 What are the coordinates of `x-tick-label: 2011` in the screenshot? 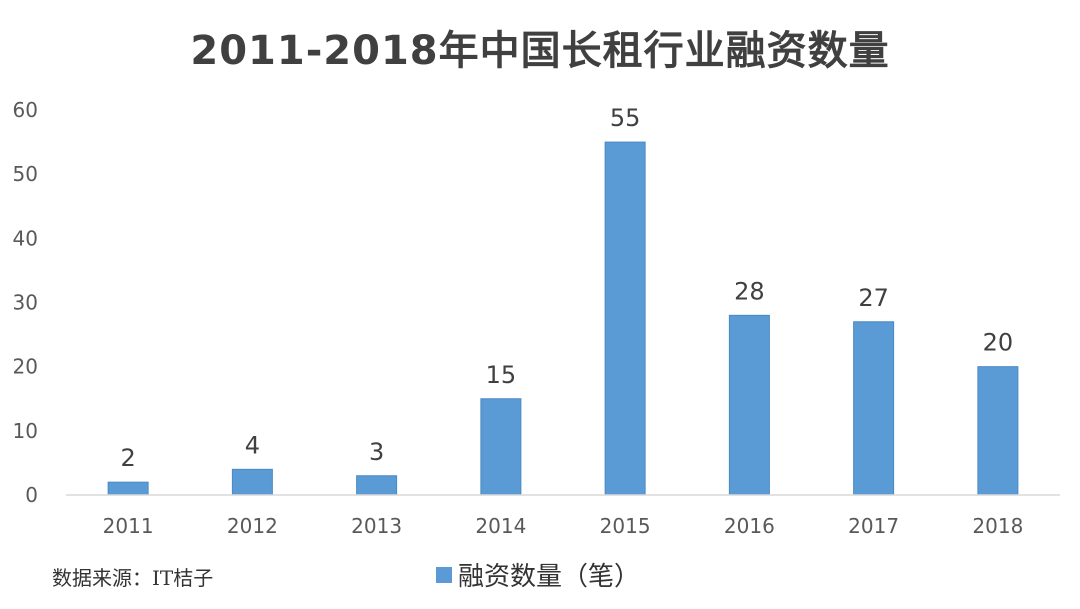 It's located at (128, 526).